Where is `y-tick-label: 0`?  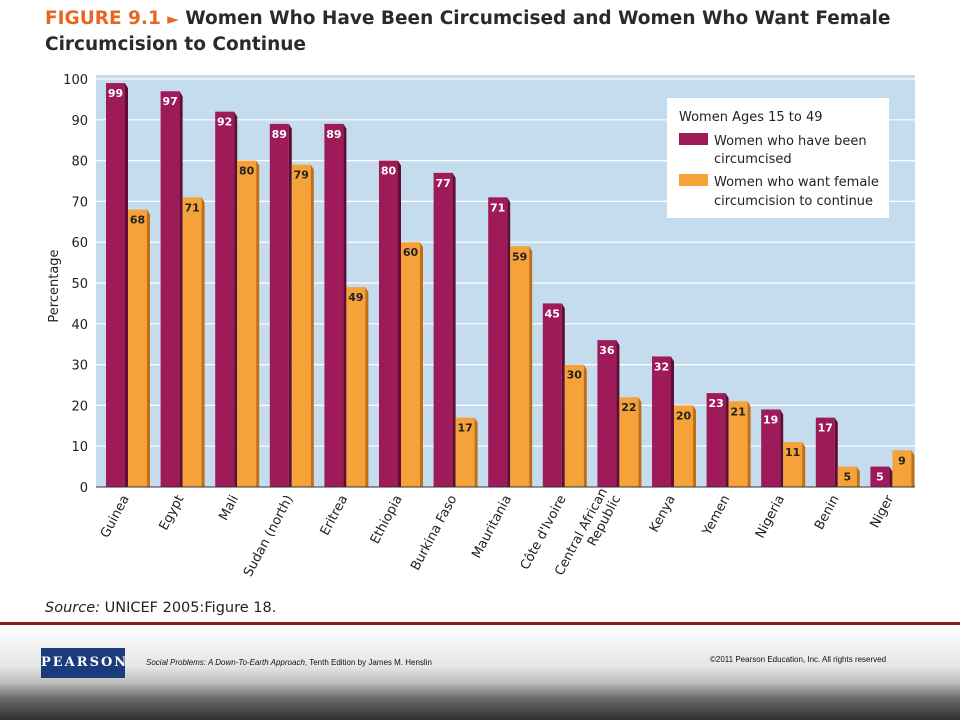
y-tick-label: 0 is located at coordinates (84, 488).